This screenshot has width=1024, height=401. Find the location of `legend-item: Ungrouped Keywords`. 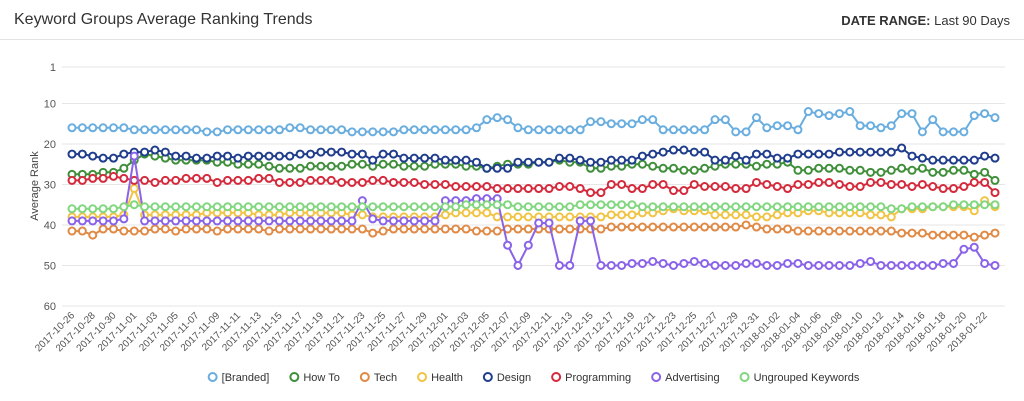

legend-item: Ungrouped Keywords is located at coordinates (799, 378).